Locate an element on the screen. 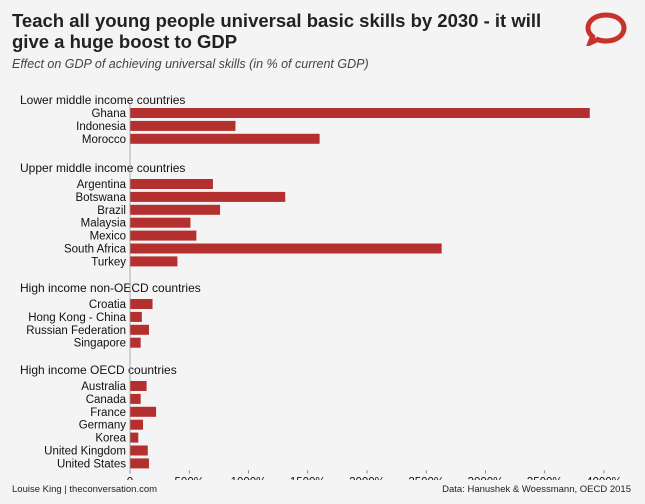  category-label: Turkey is located at coordinates (108, 262).